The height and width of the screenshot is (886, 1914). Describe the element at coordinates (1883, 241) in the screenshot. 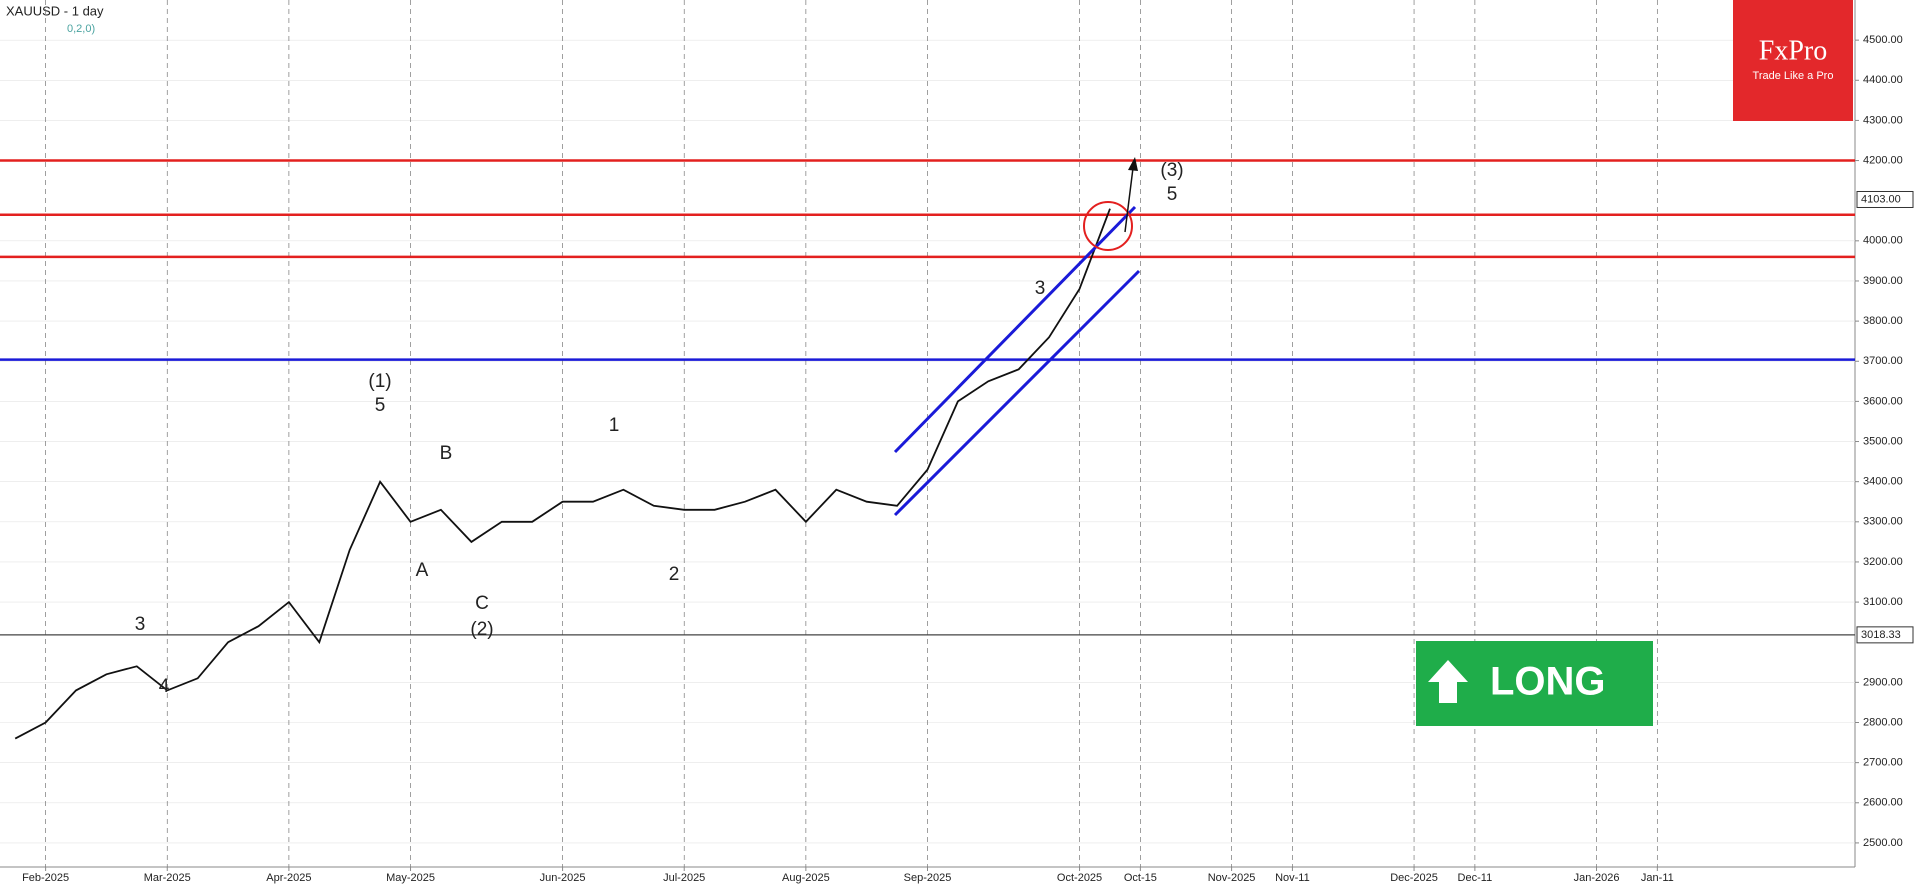

I see `y-tick-label: 4000.00` at that location.